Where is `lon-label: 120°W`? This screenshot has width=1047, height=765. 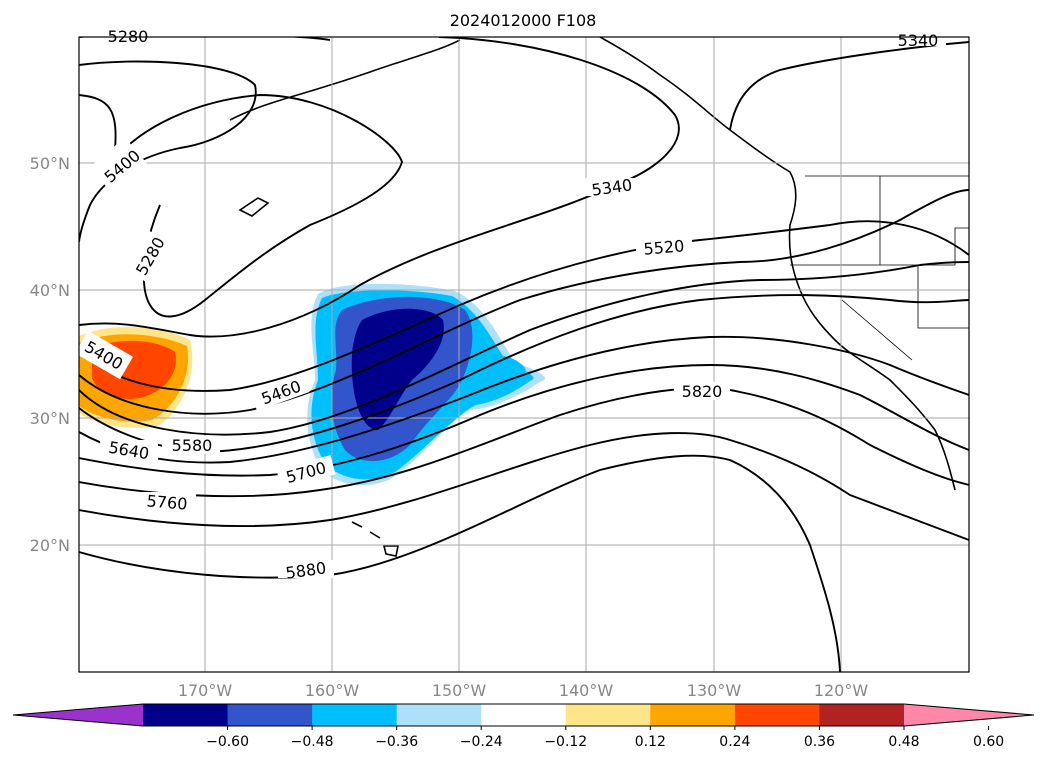
lon-label: 120°W is located at coordinates (841, 690).